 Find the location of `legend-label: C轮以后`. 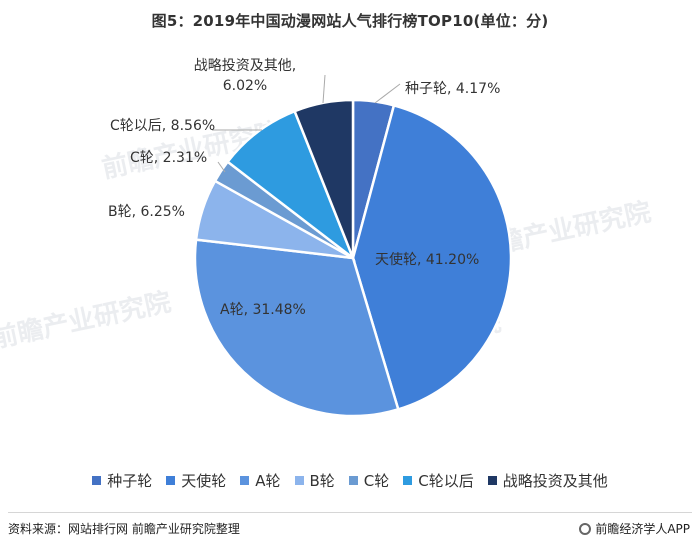

legend-label: C轮以后 is located at coordinates (446, 481).